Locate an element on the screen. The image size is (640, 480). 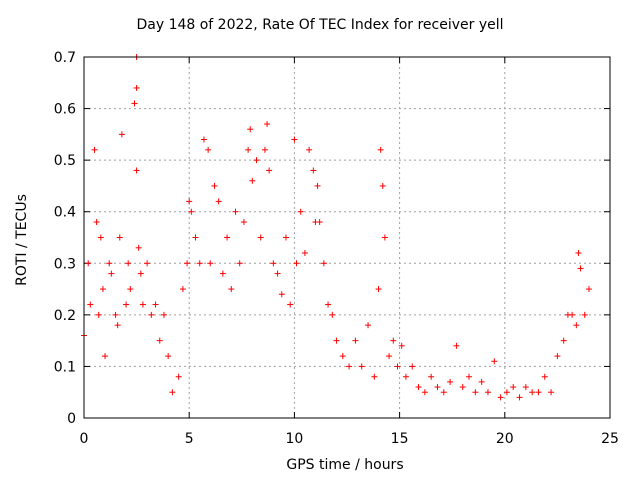
y-tick-label: 0.1 is located at coordinates (65, 367).